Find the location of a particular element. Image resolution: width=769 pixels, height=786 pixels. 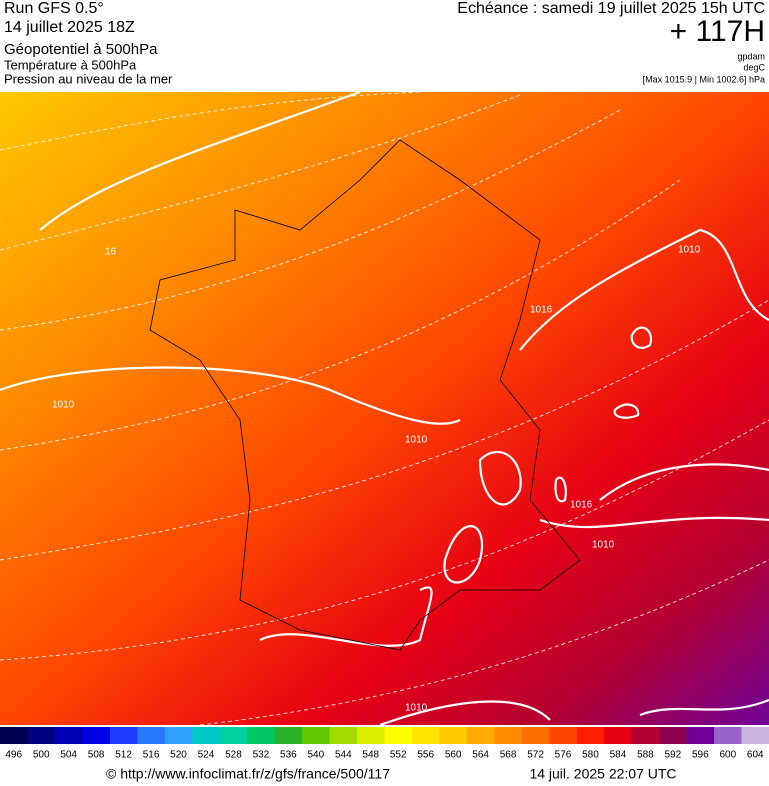

pressure-range: [Max 1015.9 | Min 1002.6] hPa is located at coordinates (704, 79).